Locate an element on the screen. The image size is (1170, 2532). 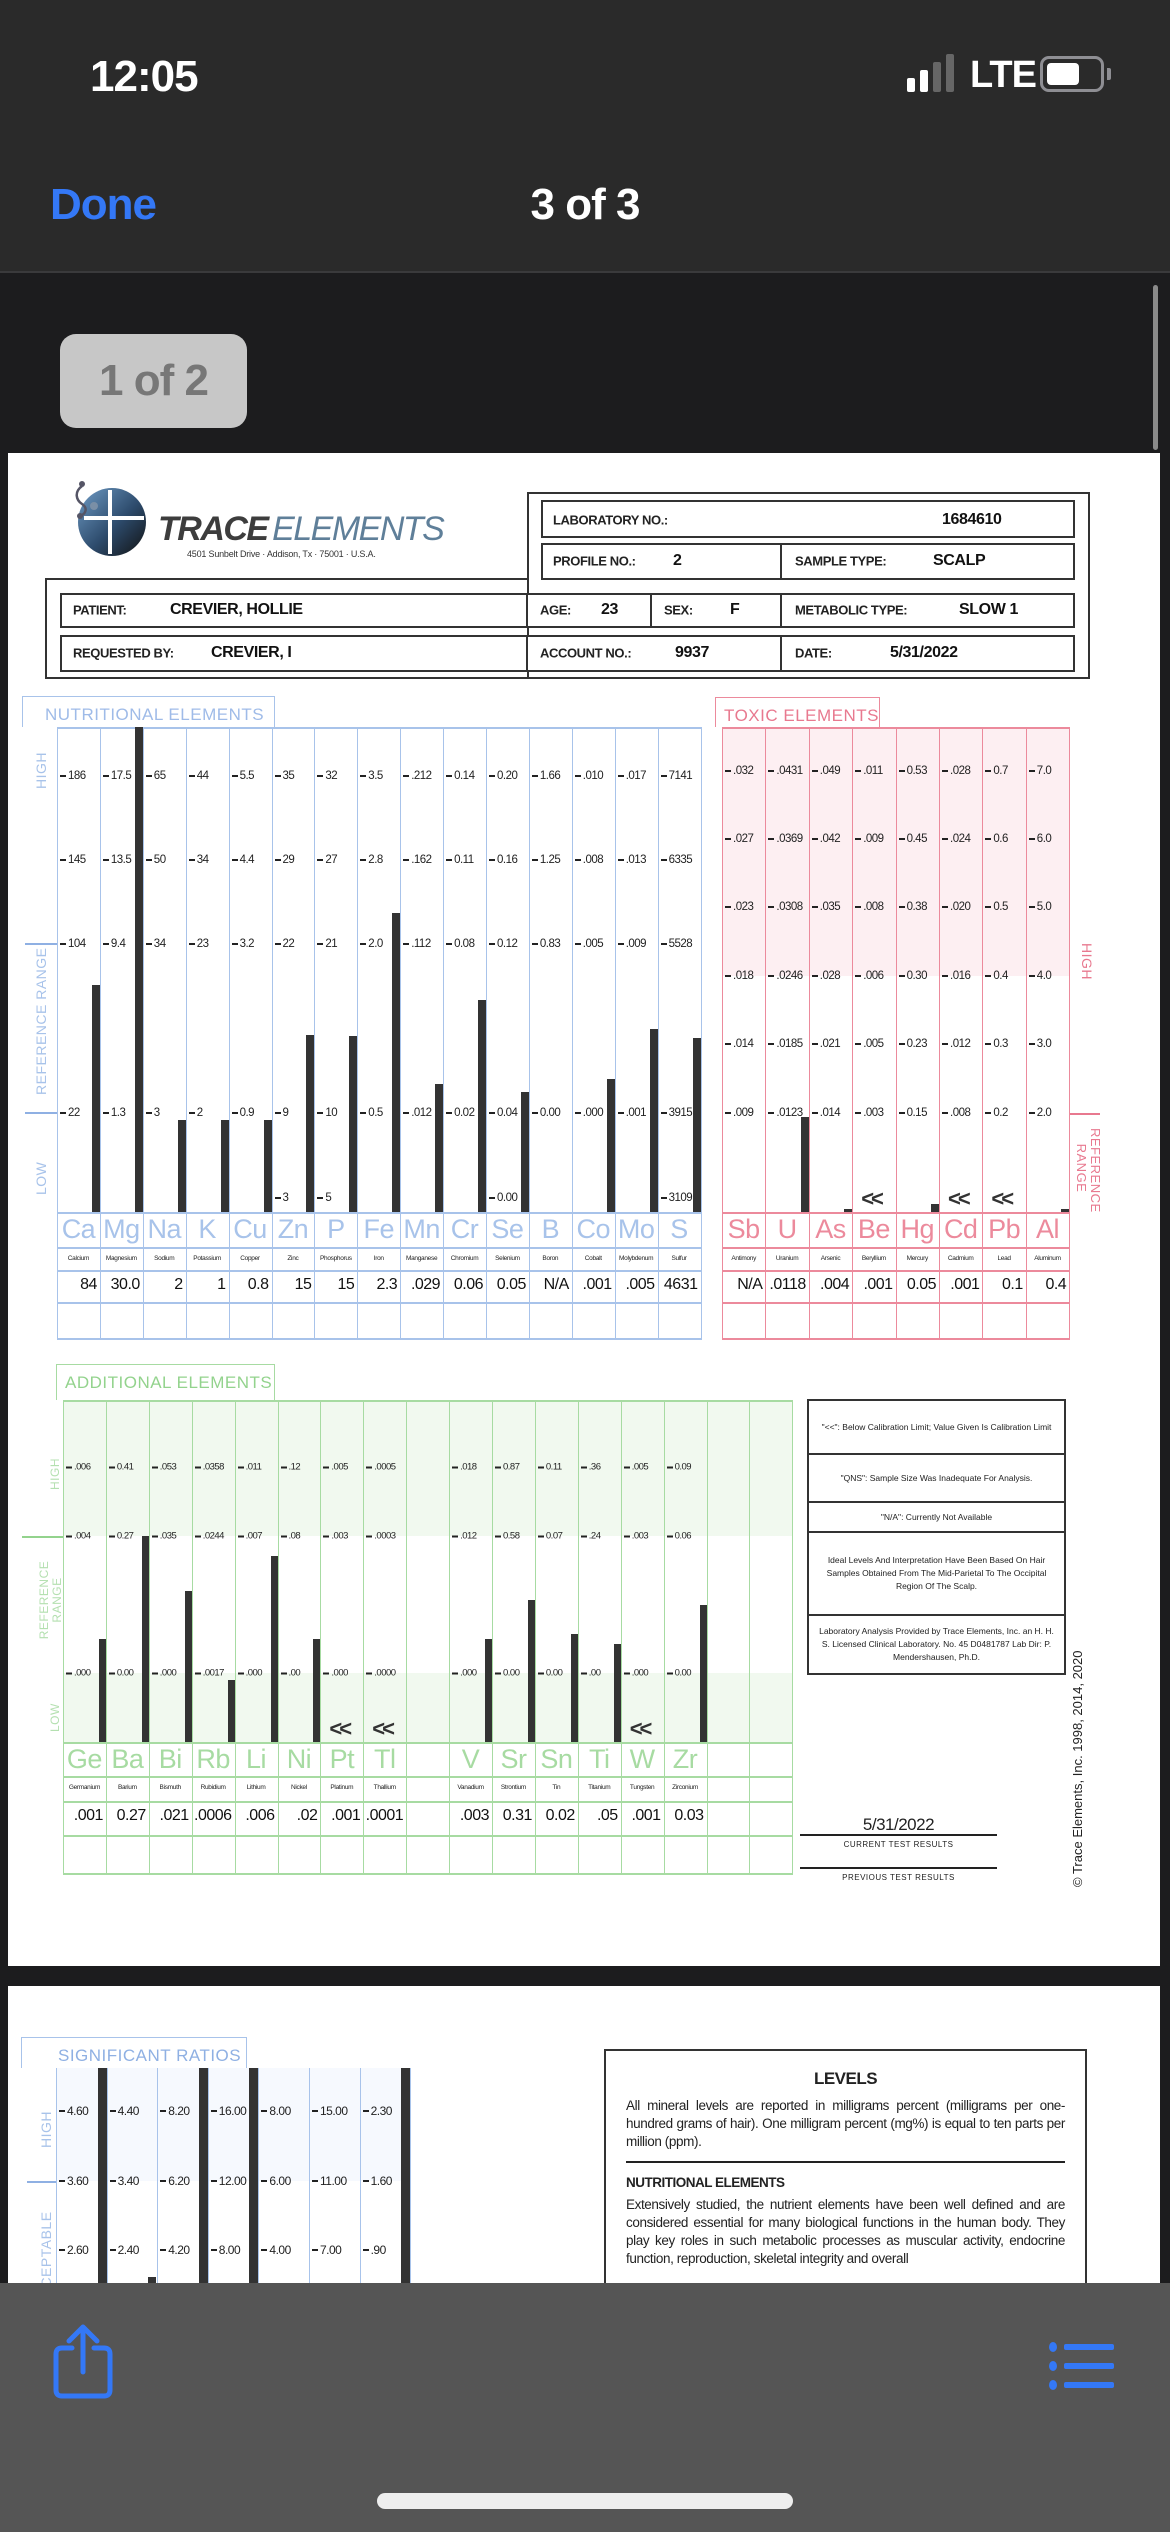
additional-tick-label: .0003 is located at coordinates (381, 1536).